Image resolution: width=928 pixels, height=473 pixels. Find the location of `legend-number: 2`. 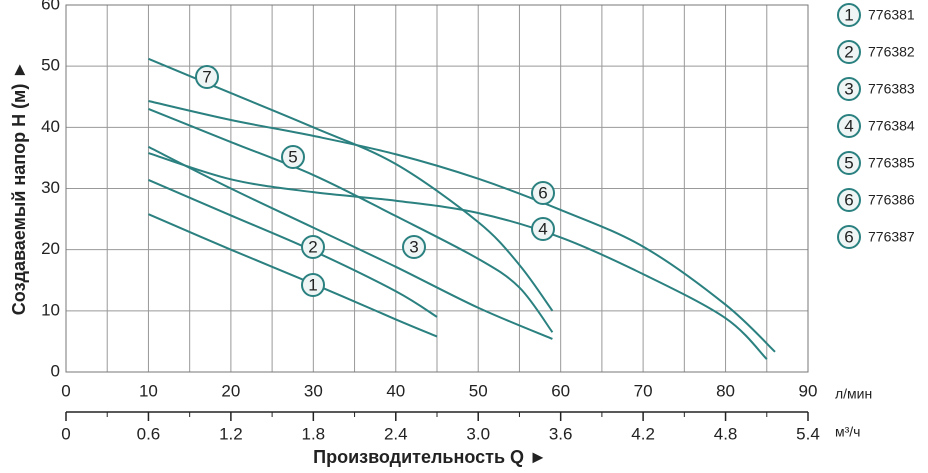

legend-number: 2 is located at coordinates (848, 51).